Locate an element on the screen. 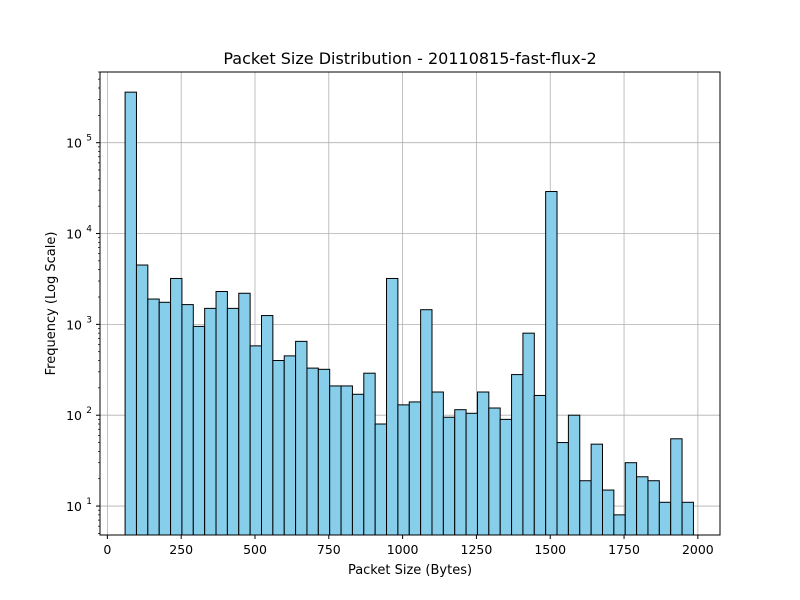  y-tick-exponent: 2 is located at coordinates (89, 411).